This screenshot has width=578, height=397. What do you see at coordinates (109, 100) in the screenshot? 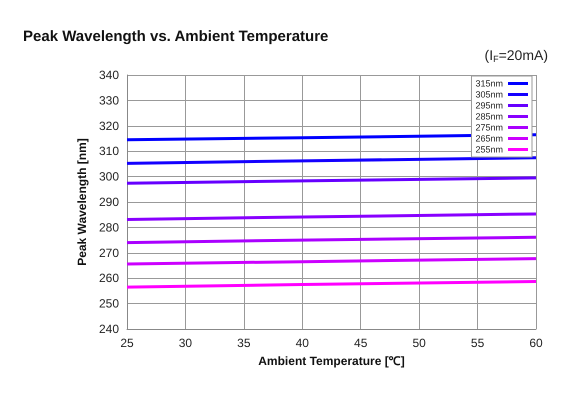
I see `y-tick-label: 330` at bounding box center [109, 100].